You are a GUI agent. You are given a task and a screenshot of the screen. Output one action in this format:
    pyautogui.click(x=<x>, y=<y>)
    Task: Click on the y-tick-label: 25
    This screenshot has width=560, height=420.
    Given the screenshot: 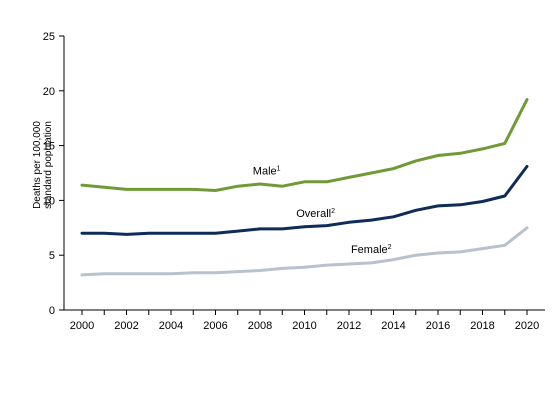 What is the action you would take?
    pyautogui.click(x=49, y=37)
    